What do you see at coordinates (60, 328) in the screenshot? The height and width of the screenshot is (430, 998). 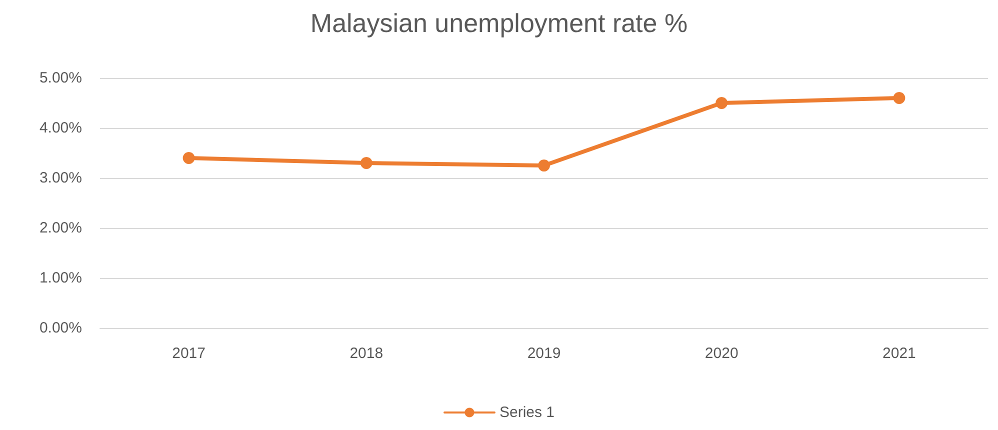 I see `y-tick-label: 0.00%` at bounding box center [60, 328].